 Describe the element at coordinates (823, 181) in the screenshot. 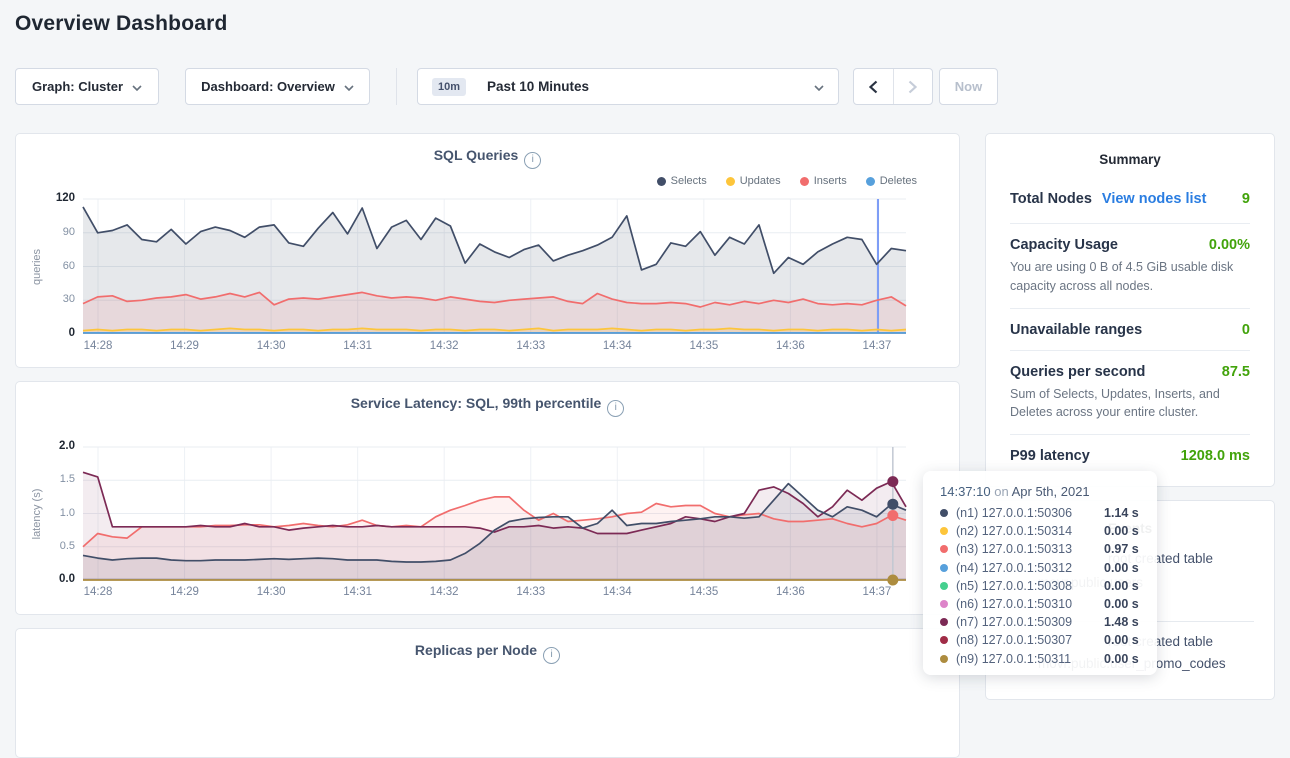

I see `legend-item: Inserts` at that location.